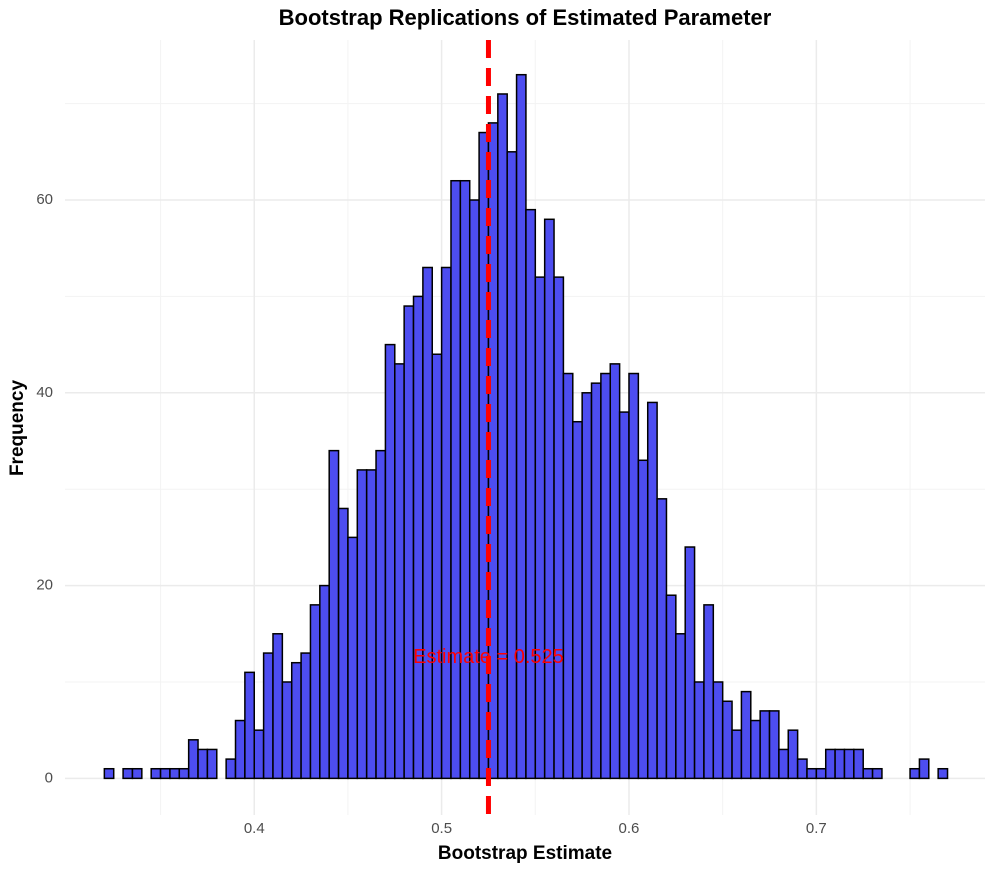 This screenshot has height=872, width=997. I want to click on y-tick-label: 40, so click(44, 392).